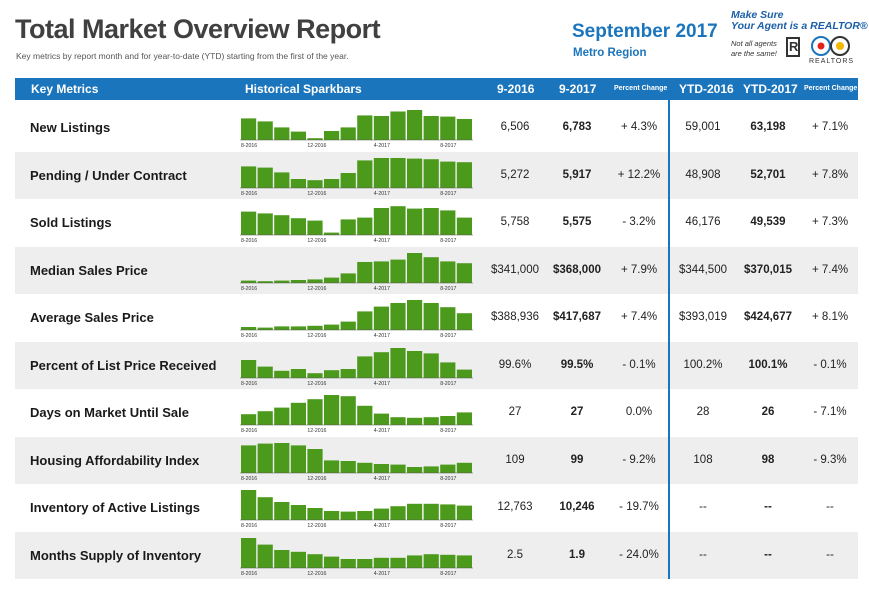 The width and height of the screenshot is (869, 599). Describe the element at coordinates (577, 222) in the screenshot. I see `value-month-2017: 5,575` at that location.